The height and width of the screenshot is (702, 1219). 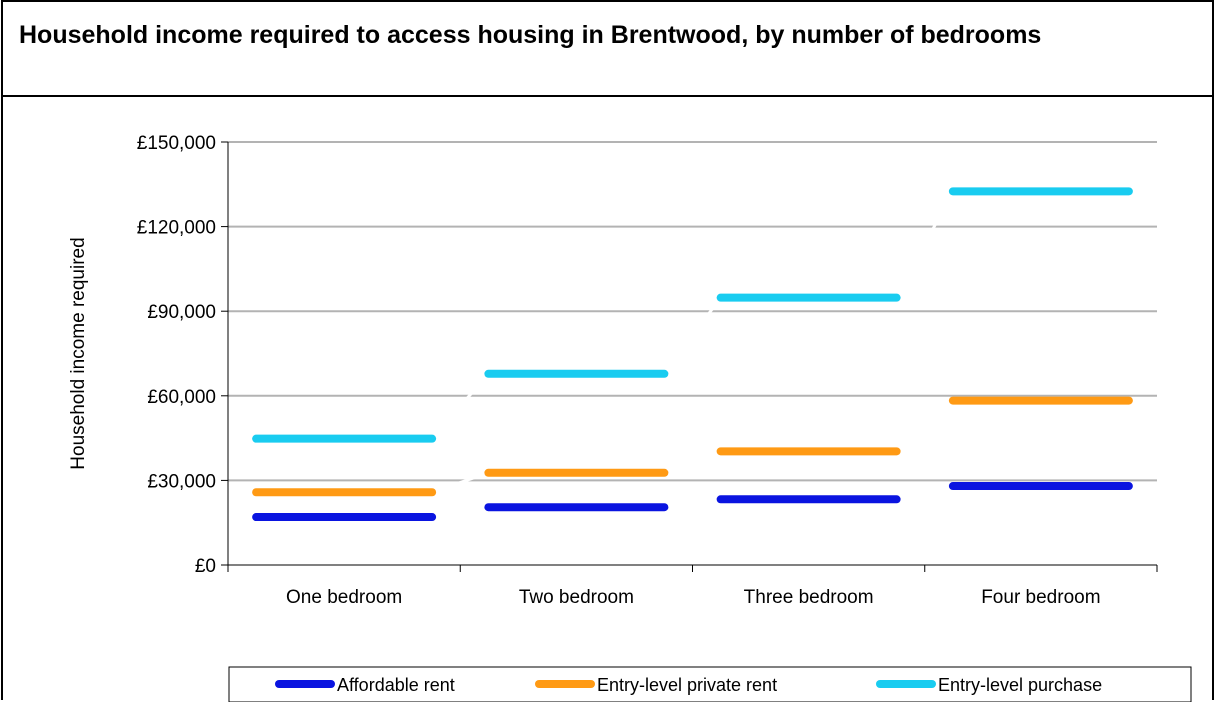 I want to click on y-tick-label: £30,000, so click(x=181, y=481).